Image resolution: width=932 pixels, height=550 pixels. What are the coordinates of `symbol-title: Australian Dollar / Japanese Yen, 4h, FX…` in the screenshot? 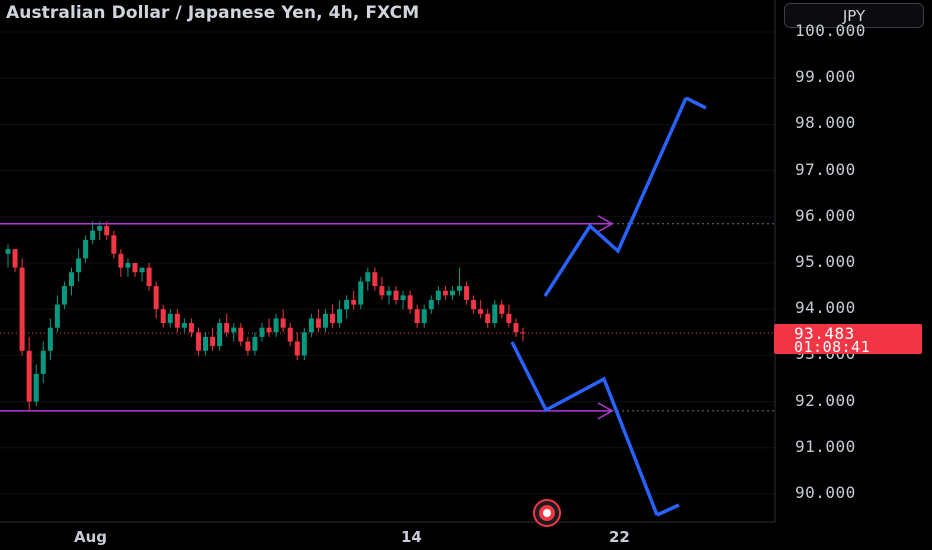 It's located at (213, 13).